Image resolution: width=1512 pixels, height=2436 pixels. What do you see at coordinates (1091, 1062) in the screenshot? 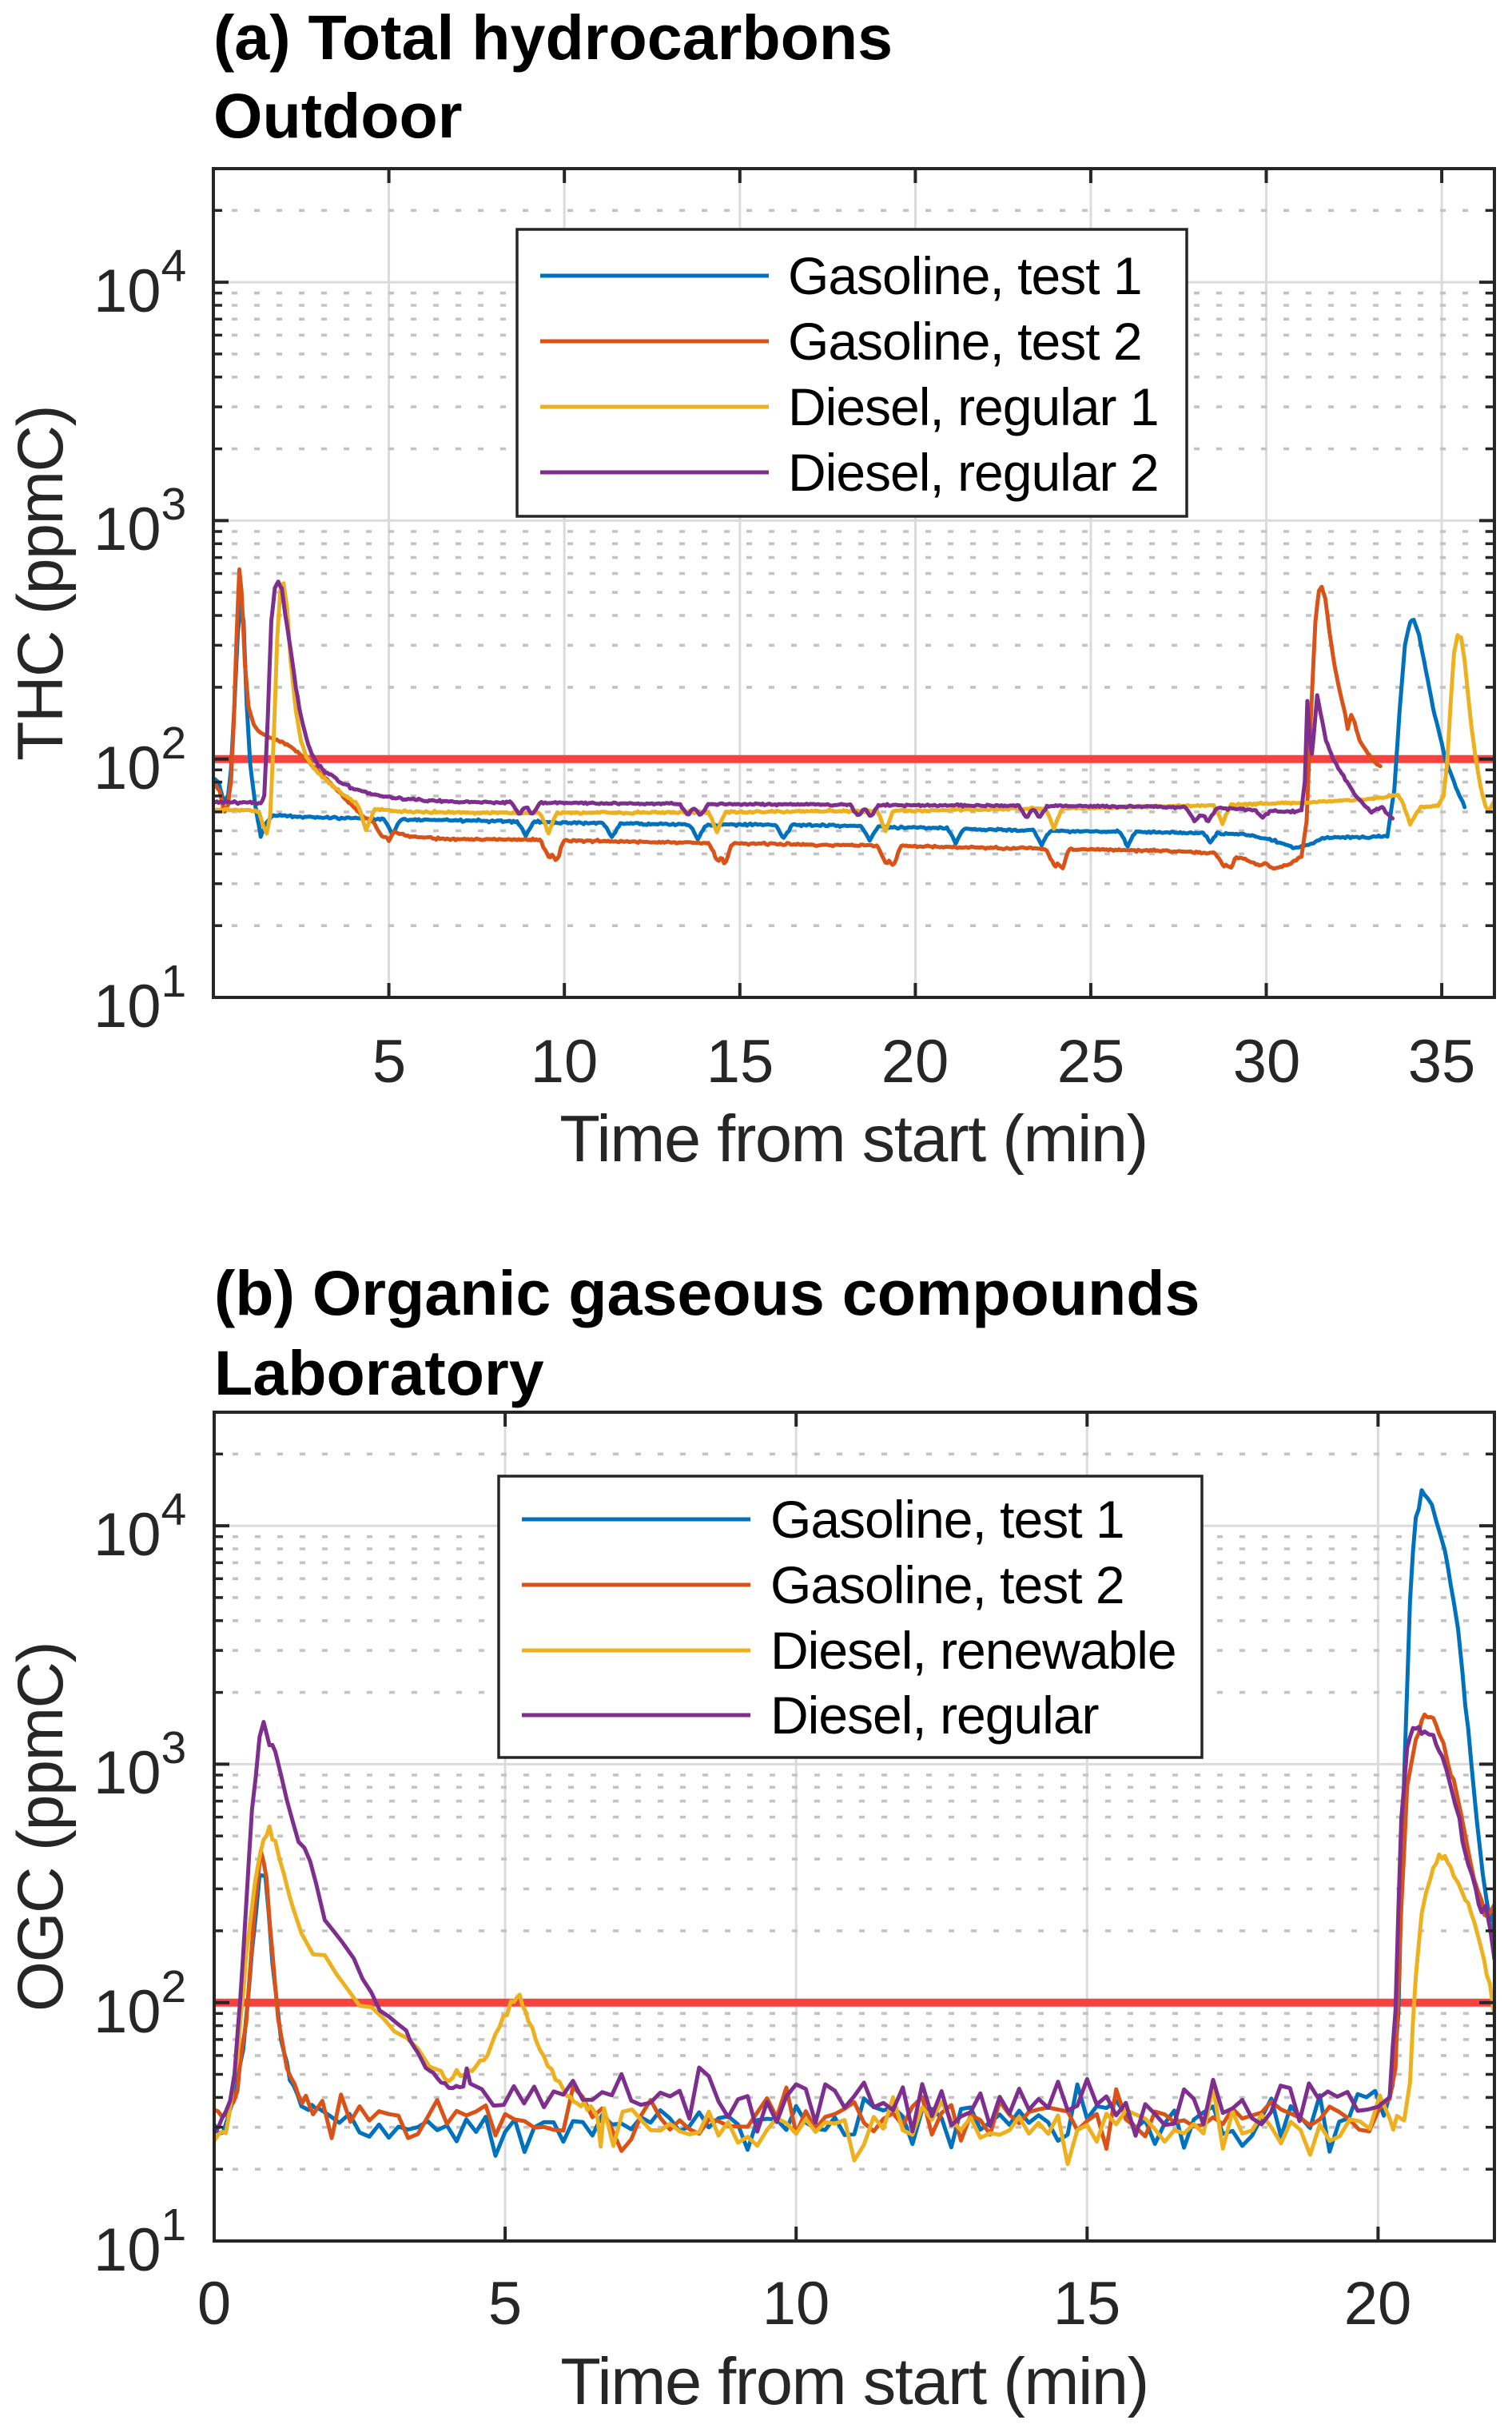
I see `svg-text: 25` at bounding box center [1091, 1062].